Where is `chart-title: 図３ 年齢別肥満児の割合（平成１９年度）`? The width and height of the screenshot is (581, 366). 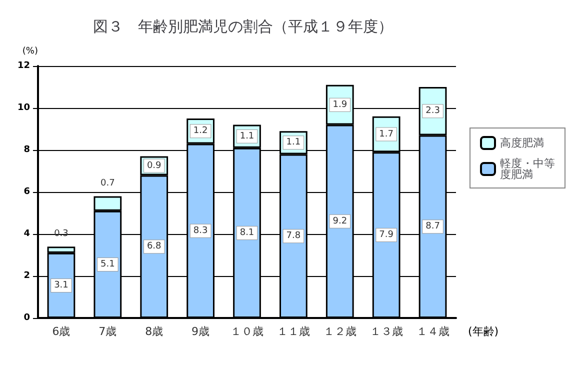 chart-title: 図３ 年齢別肥満児の割合（平成１９年度） is located at coordinates (243, 27).